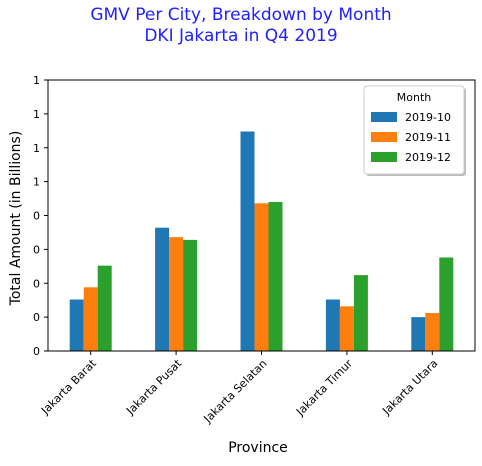  Describe the element at coordinates (414, 97) in the screenshot. I see `legend-title: Month` at that location.